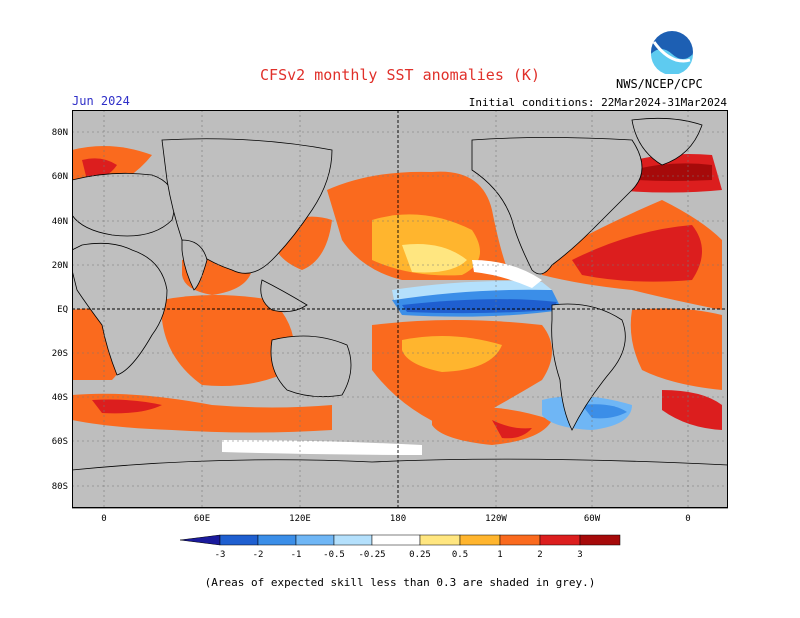 This screenshot has width=800, height=618. I want to click on initial-conditions: Initial conditions: 22Mar2024-31Mar2024, so click(597, 102).